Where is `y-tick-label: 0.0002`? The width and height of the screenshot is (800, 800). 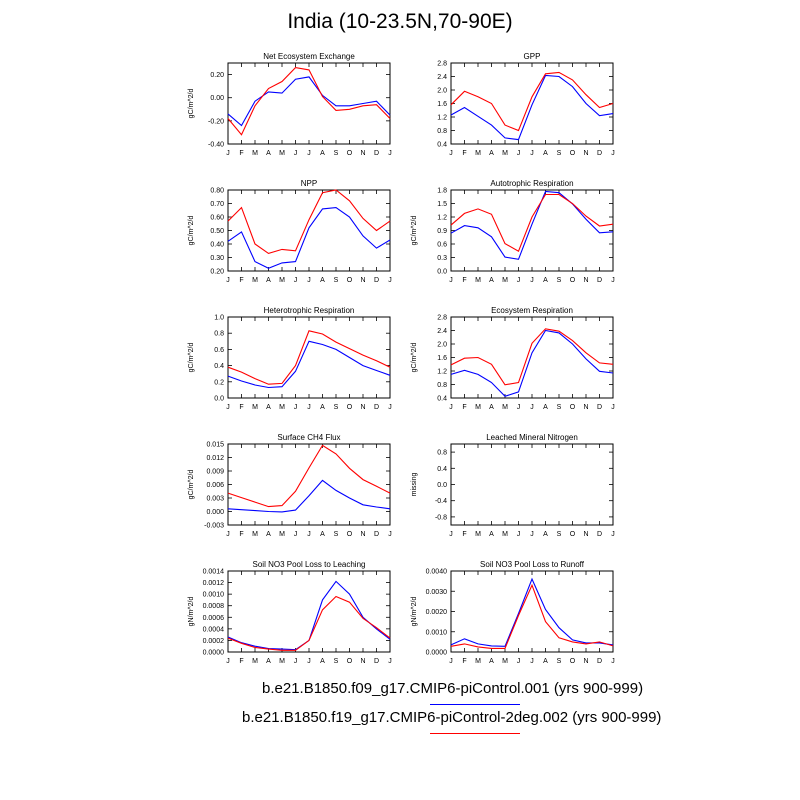
y-tick-label: 0.0002 is located at coordinates (214, 641).